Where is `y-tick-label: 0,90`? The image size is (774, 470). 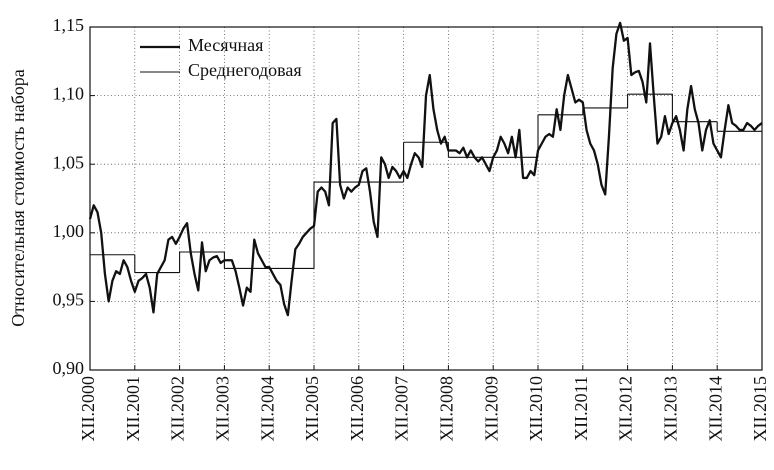
y-tick-label: 0,90 is located at coordinates (69, 368).